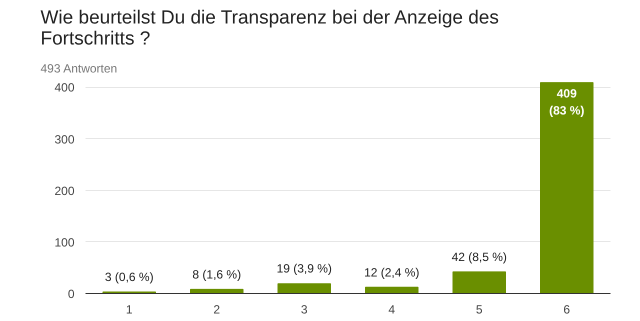 Image resolution: width=640 pixels, height=321 pixels. What do you see at coordinates (269, 29) in the screenshot?
I see `chart-title: Wie beurteilst Du die Transparenz bei der Anzeige des Fortschritts ?` at bounding box center [269, 29].